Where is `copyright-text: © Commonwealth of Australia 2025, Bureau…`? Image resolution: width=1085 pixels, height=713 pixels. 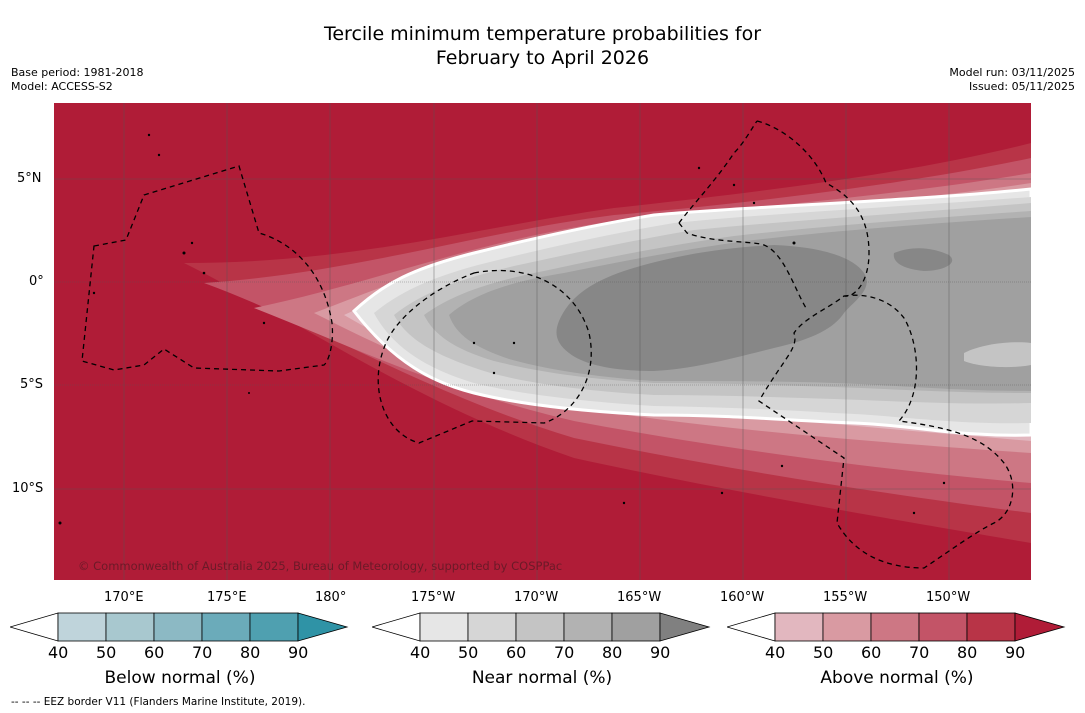
copyright-text: © Commonwealth of Australia 2025, Bureau… is located at coordinates (320, 566).